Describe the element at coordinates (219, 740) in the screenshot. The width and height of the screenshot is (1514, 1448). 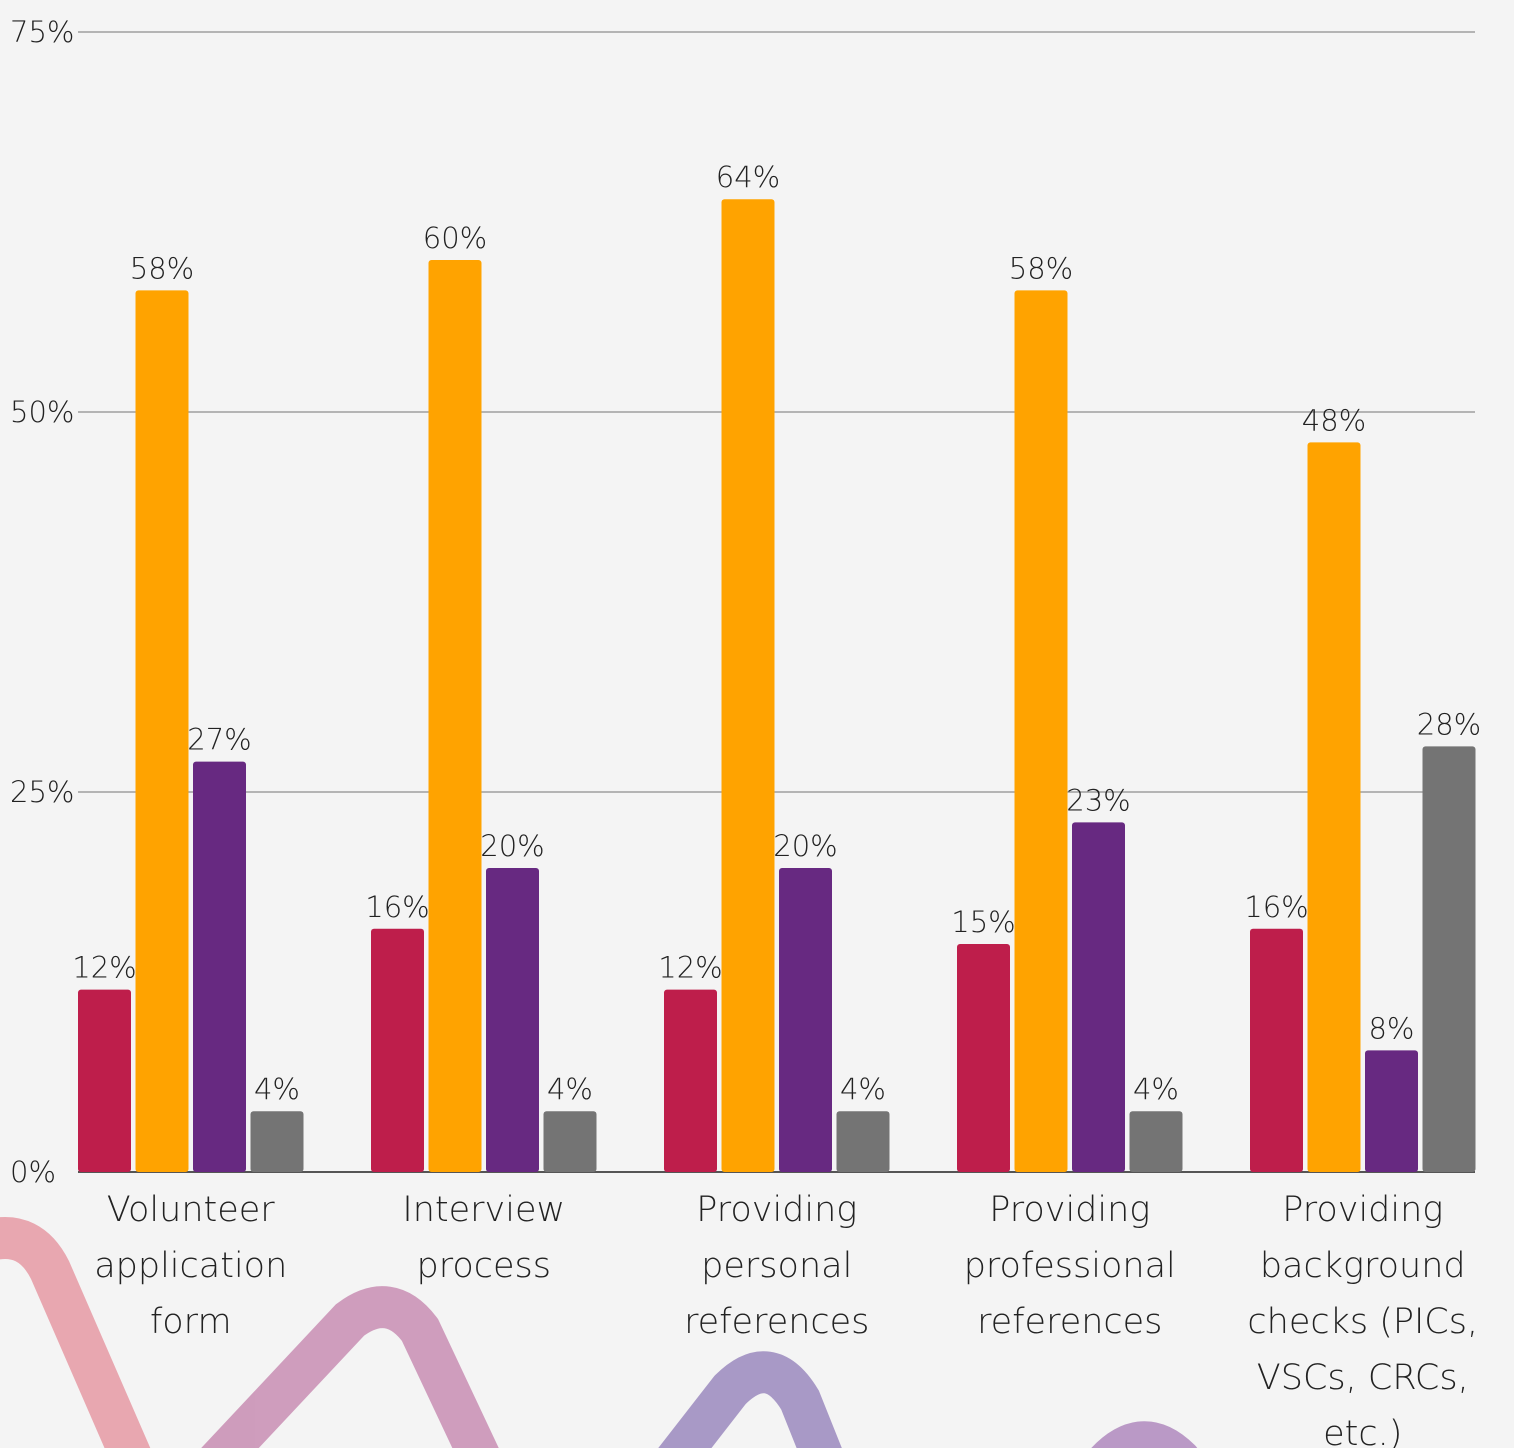
I see `value-label: 27%` at that location.